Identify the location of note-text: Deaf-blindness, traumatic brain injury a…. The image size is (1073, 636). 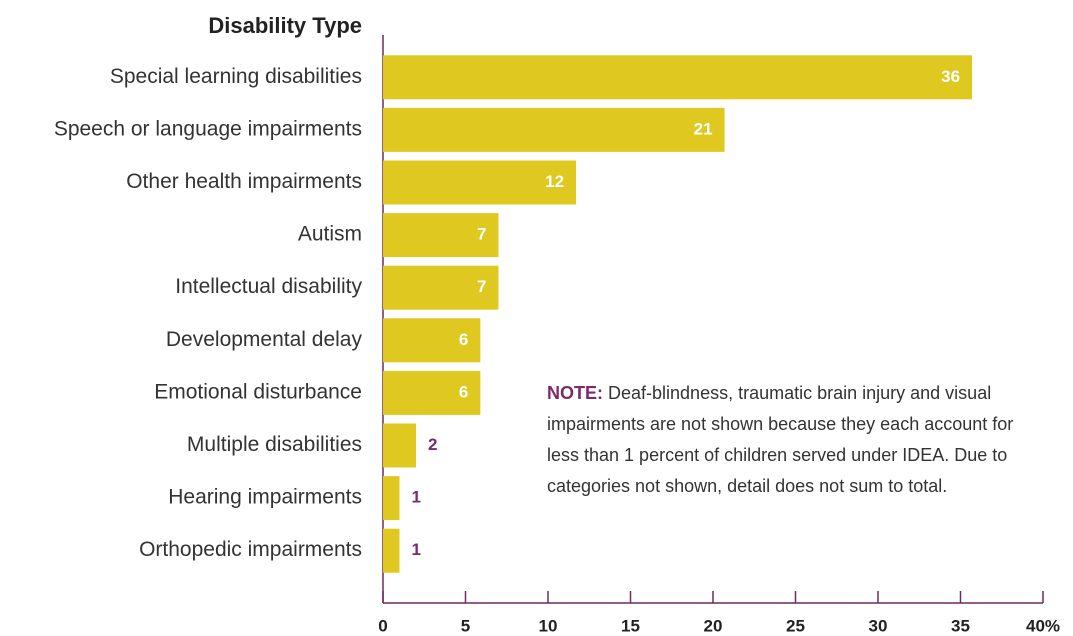
(780, 439).